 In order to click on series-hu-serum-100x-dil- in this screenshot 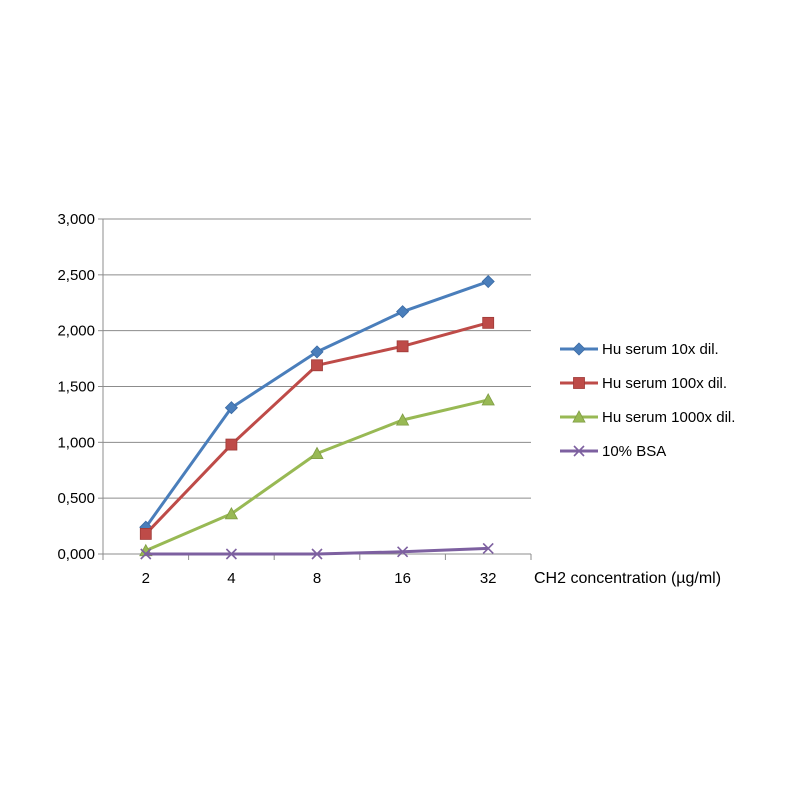, I will do `click(317, 428)`.